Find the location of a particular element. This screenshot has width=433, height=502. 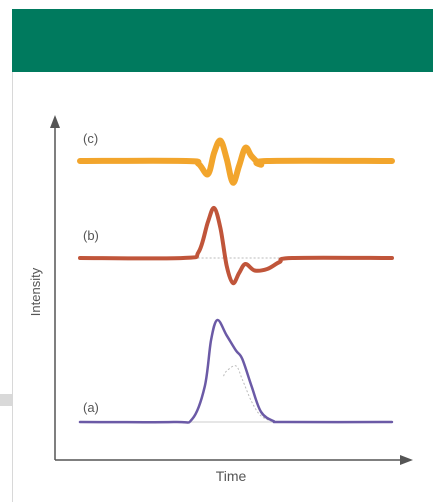

series-second-derivative: (c) is located at coordinates (236, 158).